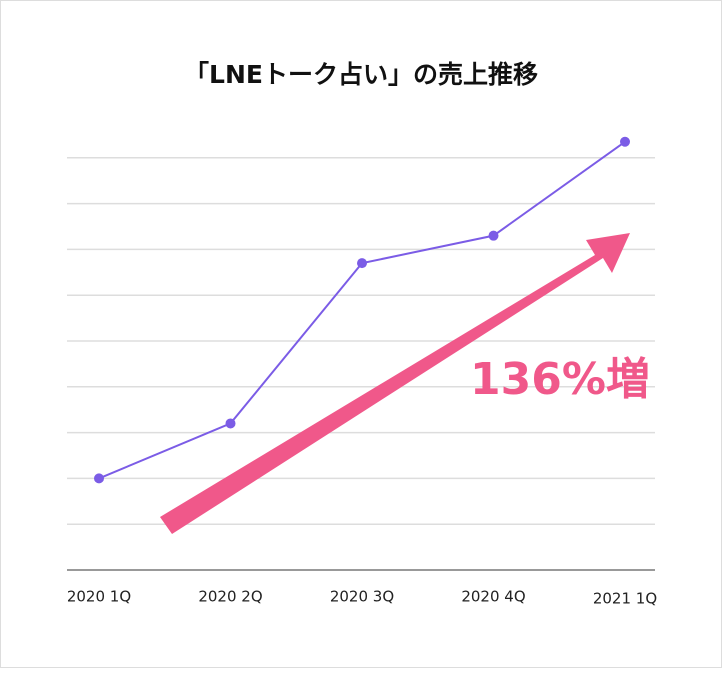 The image size is (723, 673). Describe the element at coordinates (560, 379) in the screenshot. I see `annotation: 136%増` at that location.